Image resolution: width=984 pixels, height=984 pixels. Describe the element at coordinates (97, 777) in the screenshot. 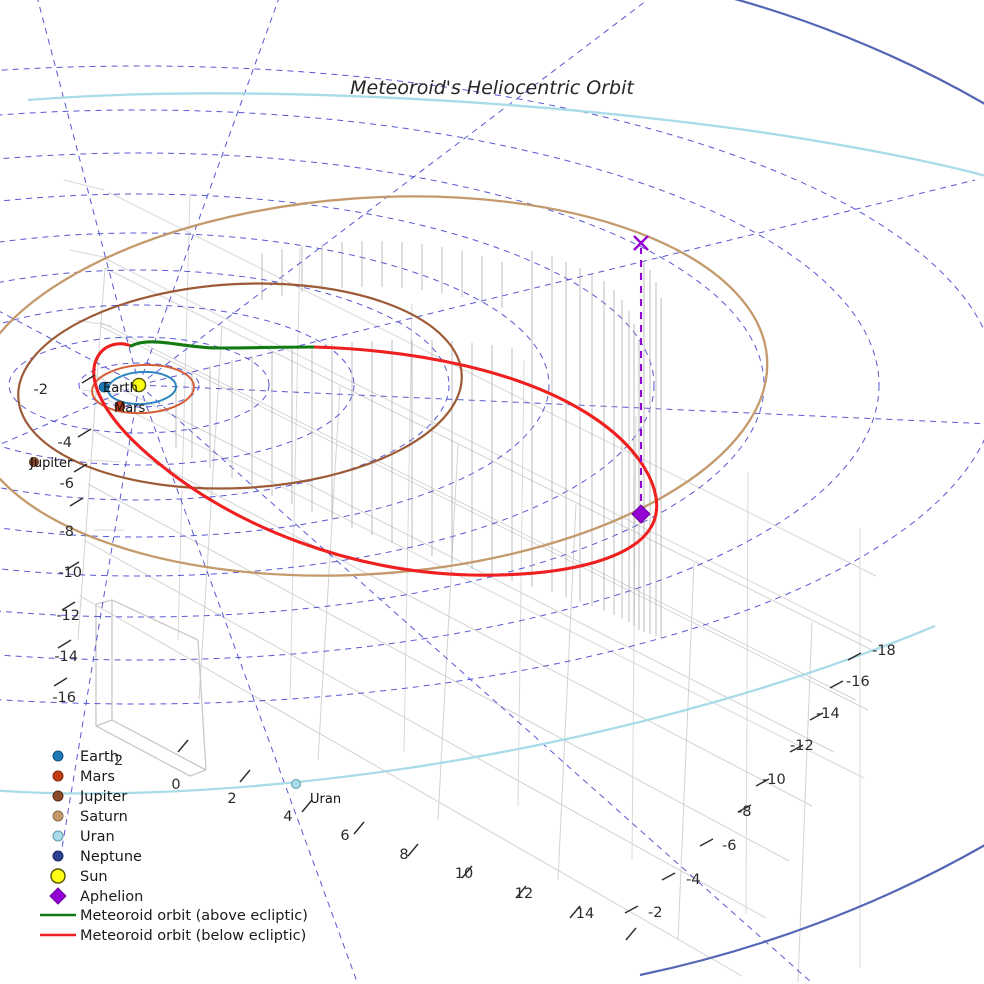

I see `legend-label-mars: Mars` at that location.